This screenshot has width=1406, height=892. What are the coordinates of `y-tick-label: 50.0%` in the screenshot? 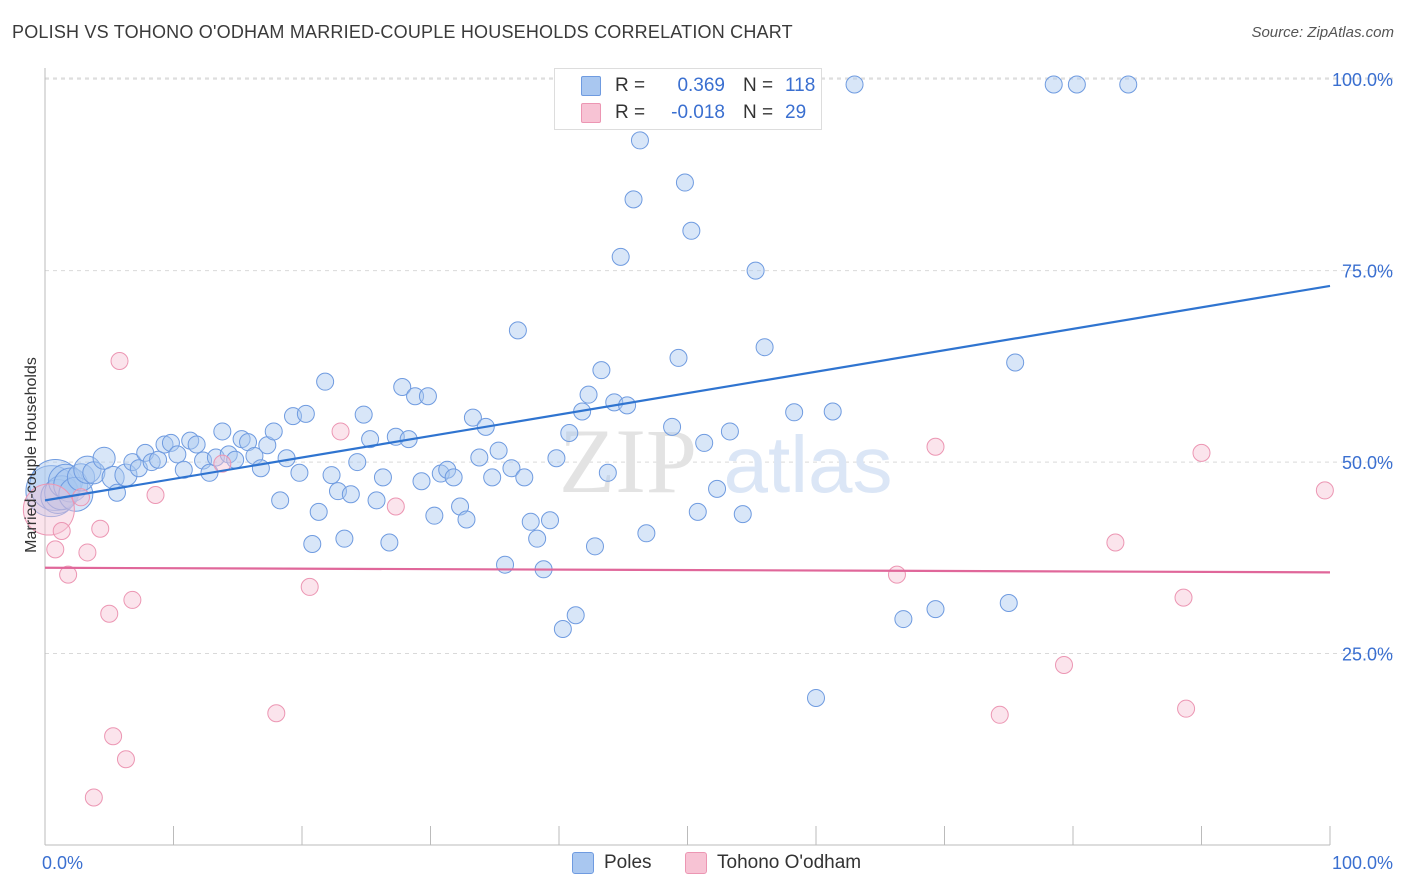 It's located at (1367, 463).